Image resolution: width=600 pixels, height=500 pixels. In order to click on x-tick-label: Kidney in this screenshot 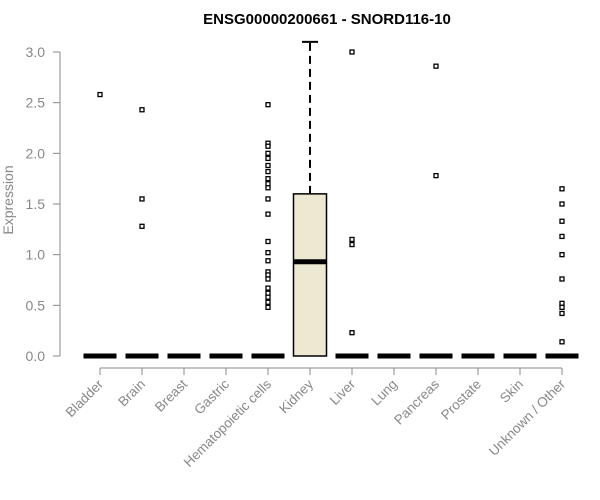, I will do `click(296, 396)`.